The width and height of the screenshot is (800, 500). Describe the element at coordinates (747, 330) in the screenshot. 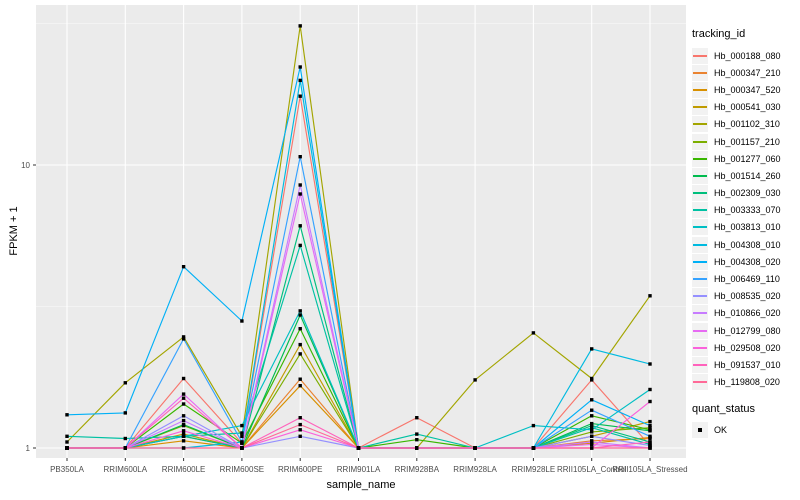

I see `legend-item-label: Hb_012799_080` at that location.